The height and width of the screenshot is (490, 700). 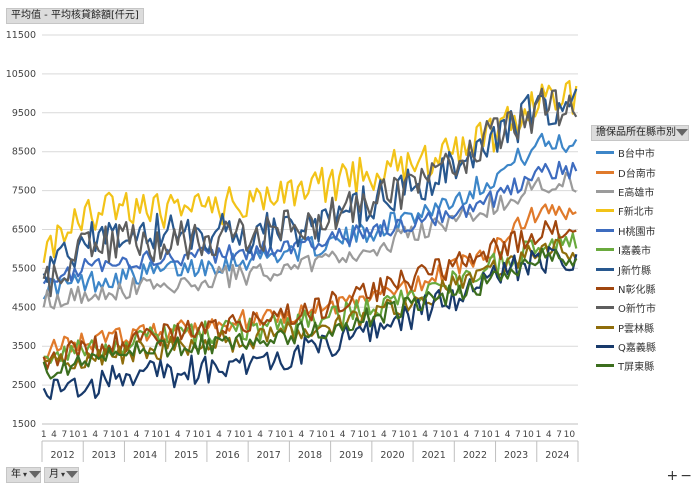 I want to click on month-filter-icon, so click(x=72, y=474).